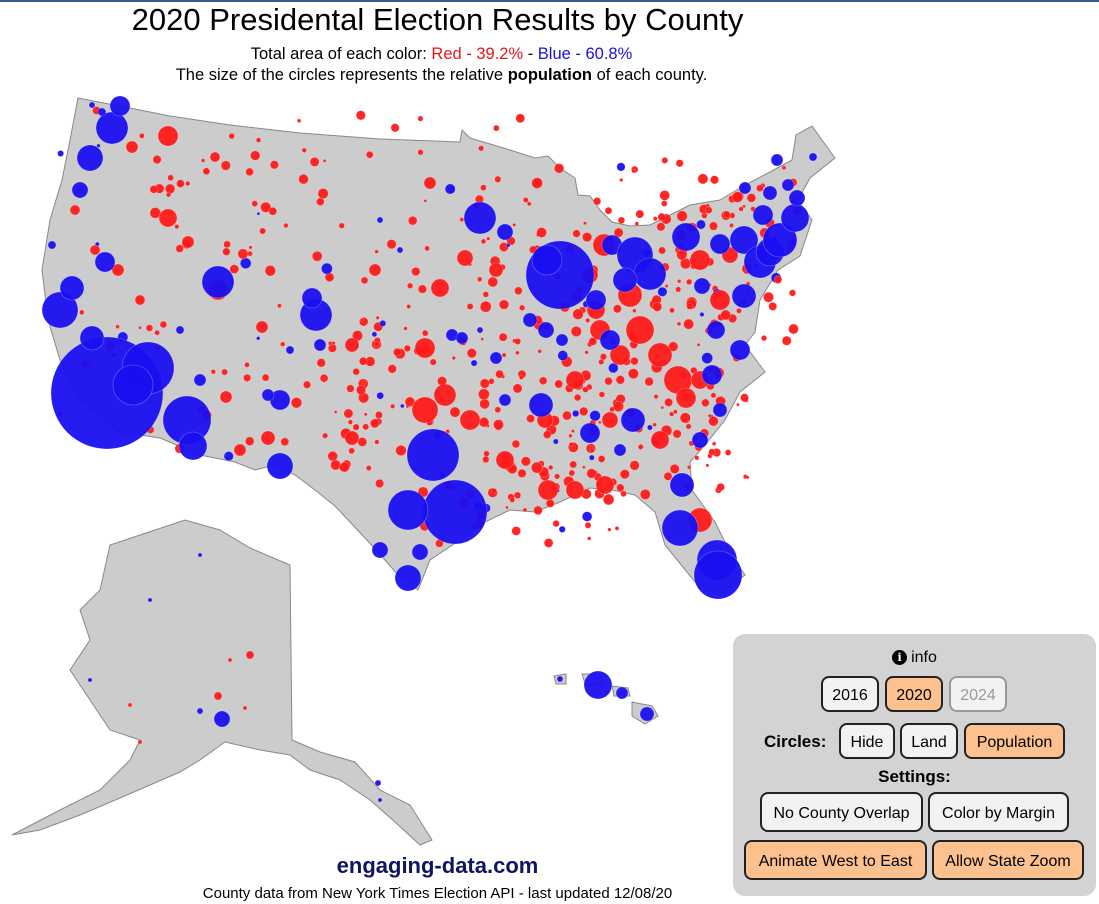  I want to click on circles-population-button: Population, so click(1014, 741).